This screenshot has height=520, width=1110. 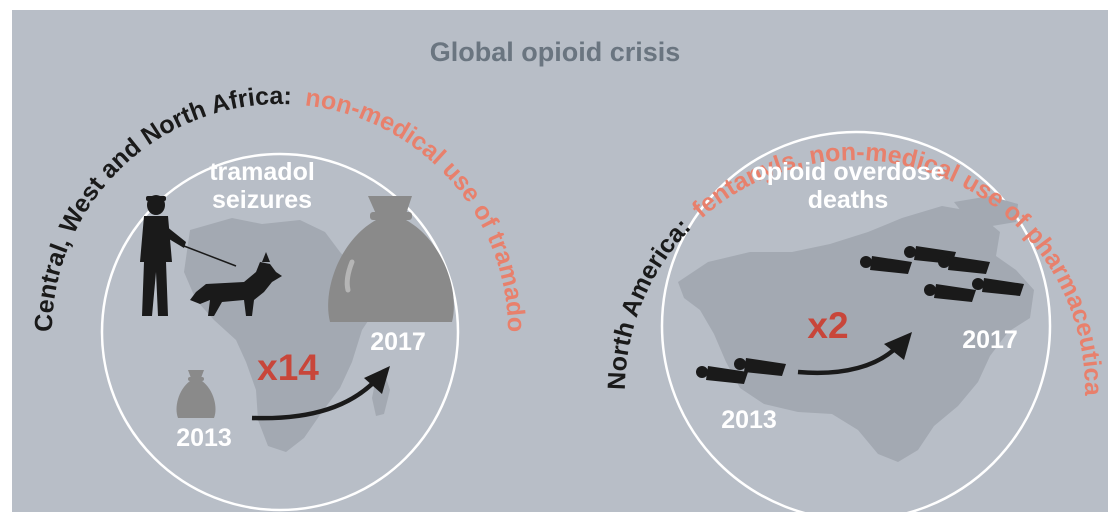 What do you see at coordinates (262, 172) in the screenshot?
I see `africa-label-line1: tramadol` at bounding box center [262, 172].